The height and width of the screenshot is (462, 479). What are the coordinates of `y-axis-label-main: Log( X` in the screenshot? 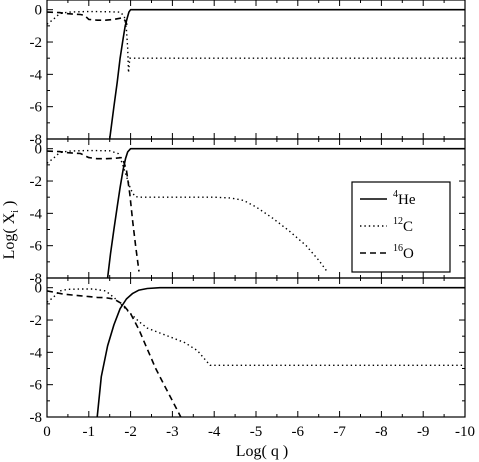 It's located at (9, 235).